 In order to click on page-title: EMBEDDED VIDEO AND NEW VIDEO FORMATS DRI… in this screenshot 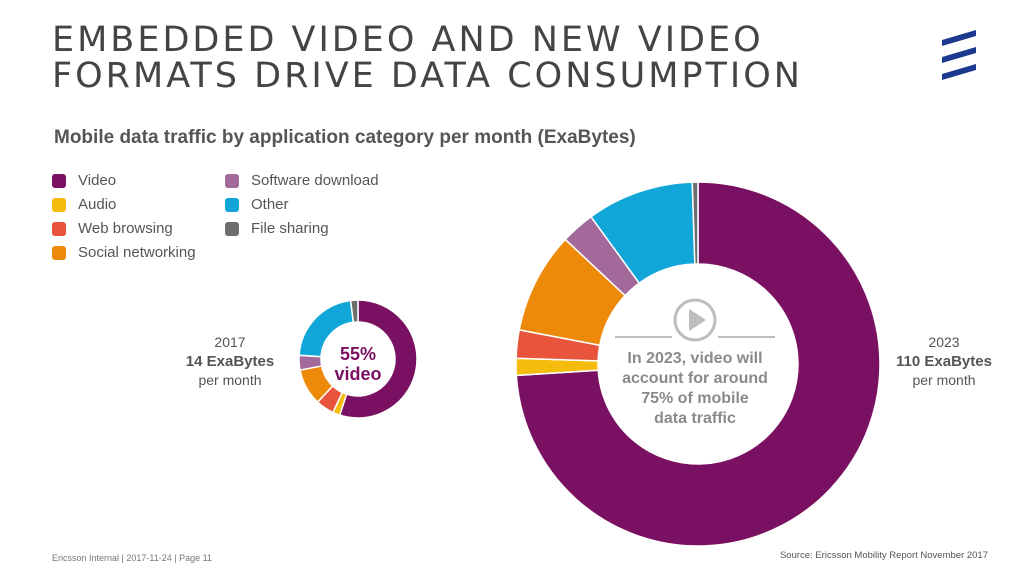, I will do `click(427, 58)`.